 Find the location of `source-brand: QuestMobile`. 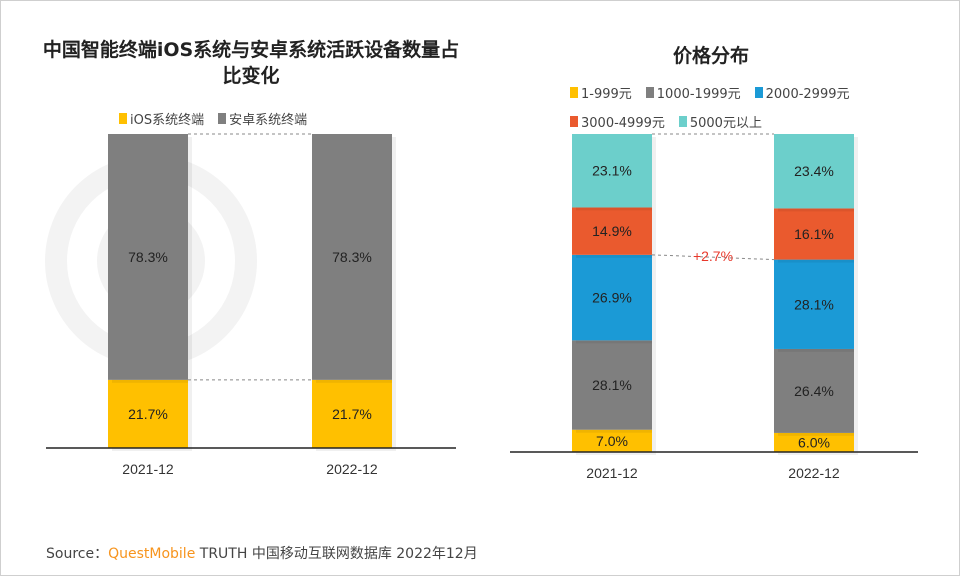

source-brand: QuestMobile is located at coordinates (152, 554).